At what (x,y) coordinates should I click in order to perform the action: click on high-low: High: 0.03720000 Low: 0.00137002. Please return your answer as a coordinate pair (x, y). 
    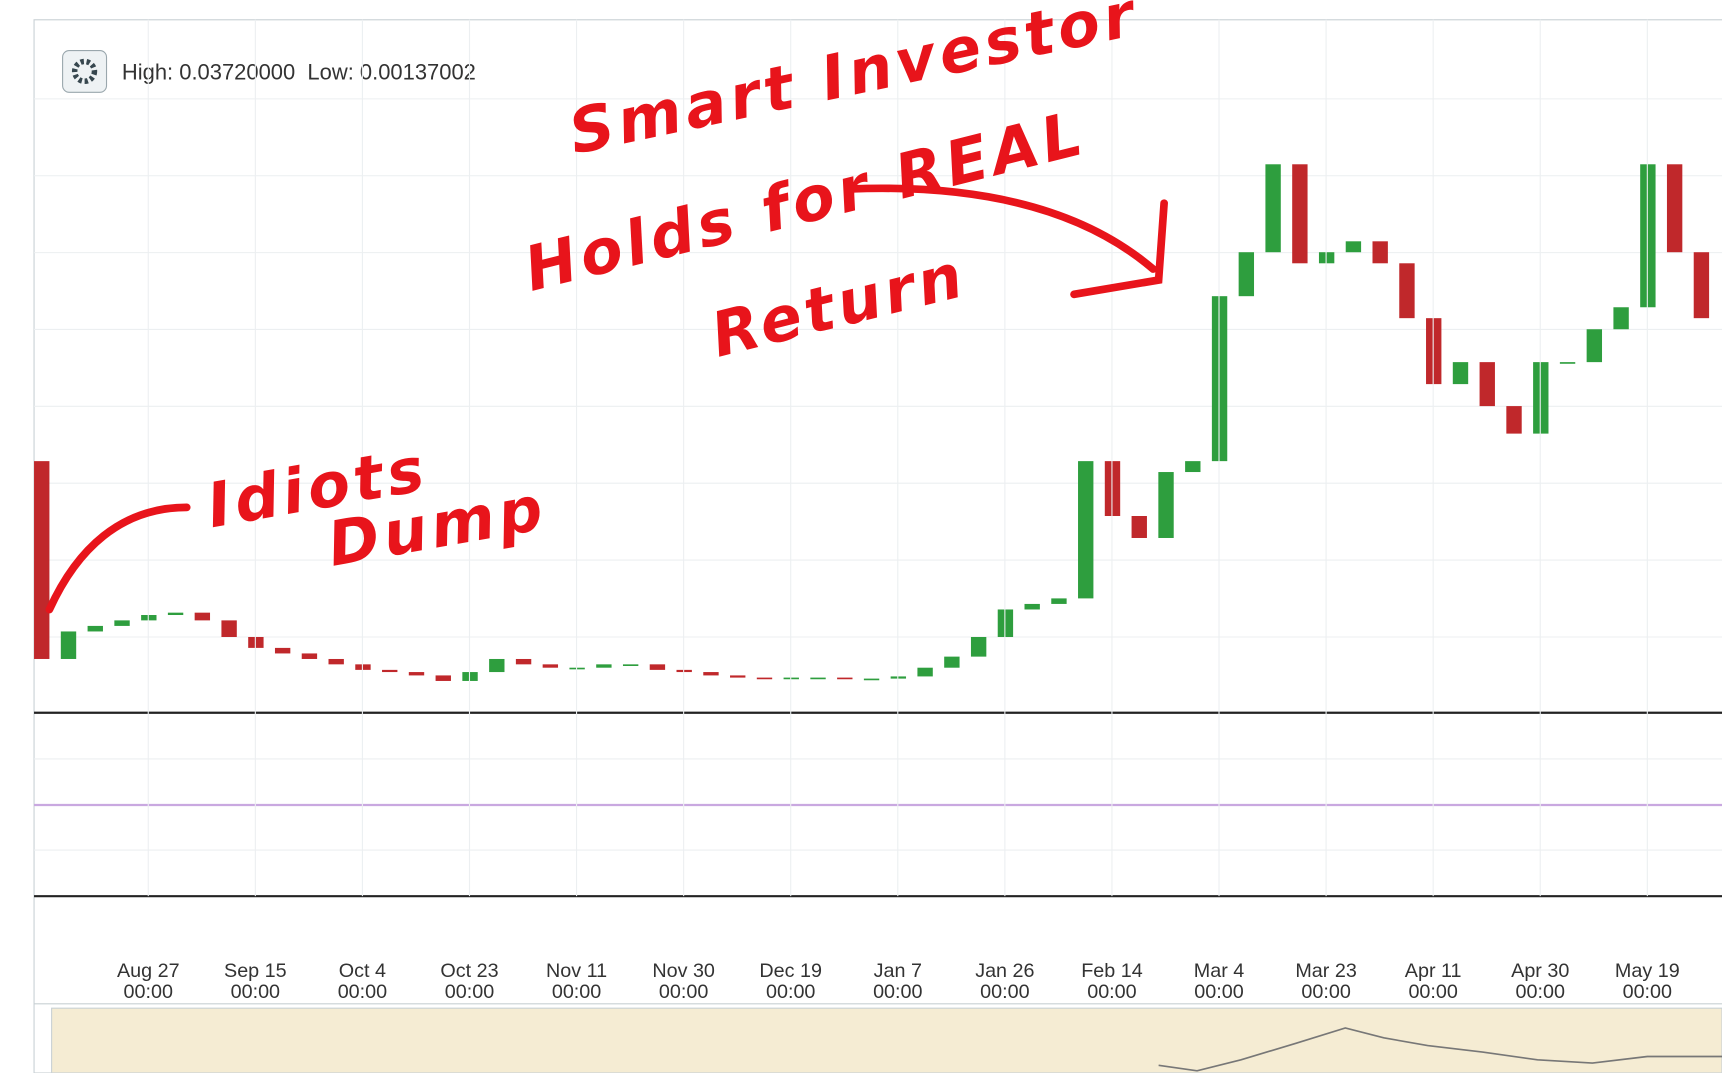
    Looking at the image, I should click on (299, 71).